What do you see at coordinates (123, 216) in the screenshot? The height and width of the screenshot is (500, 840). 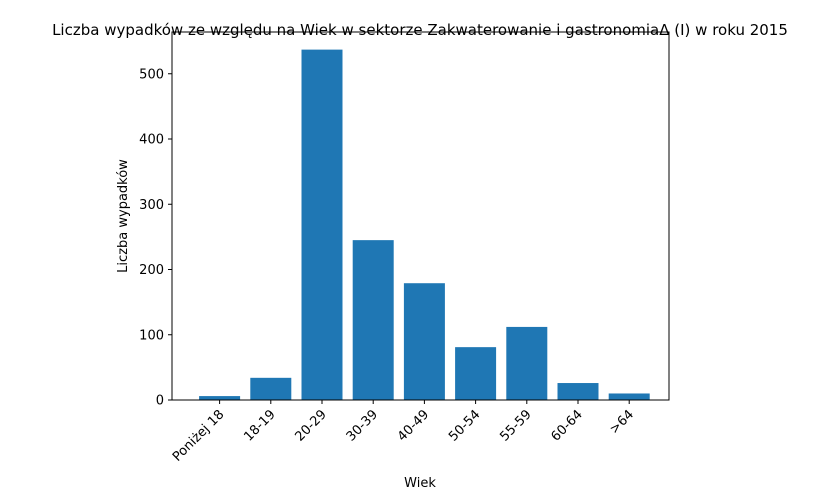 I see `y-axis-label: Liczba wypadków` at bounding box center [123, 216].